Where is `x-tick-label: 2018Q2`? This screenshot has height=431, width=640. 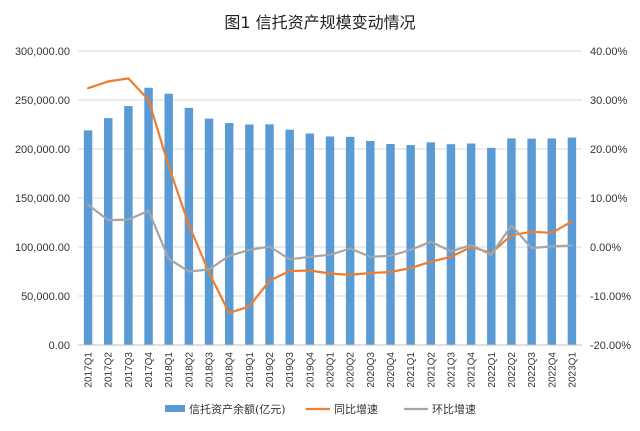 x-tick-label: 2018Q2 is located at coordinates (189, 370).